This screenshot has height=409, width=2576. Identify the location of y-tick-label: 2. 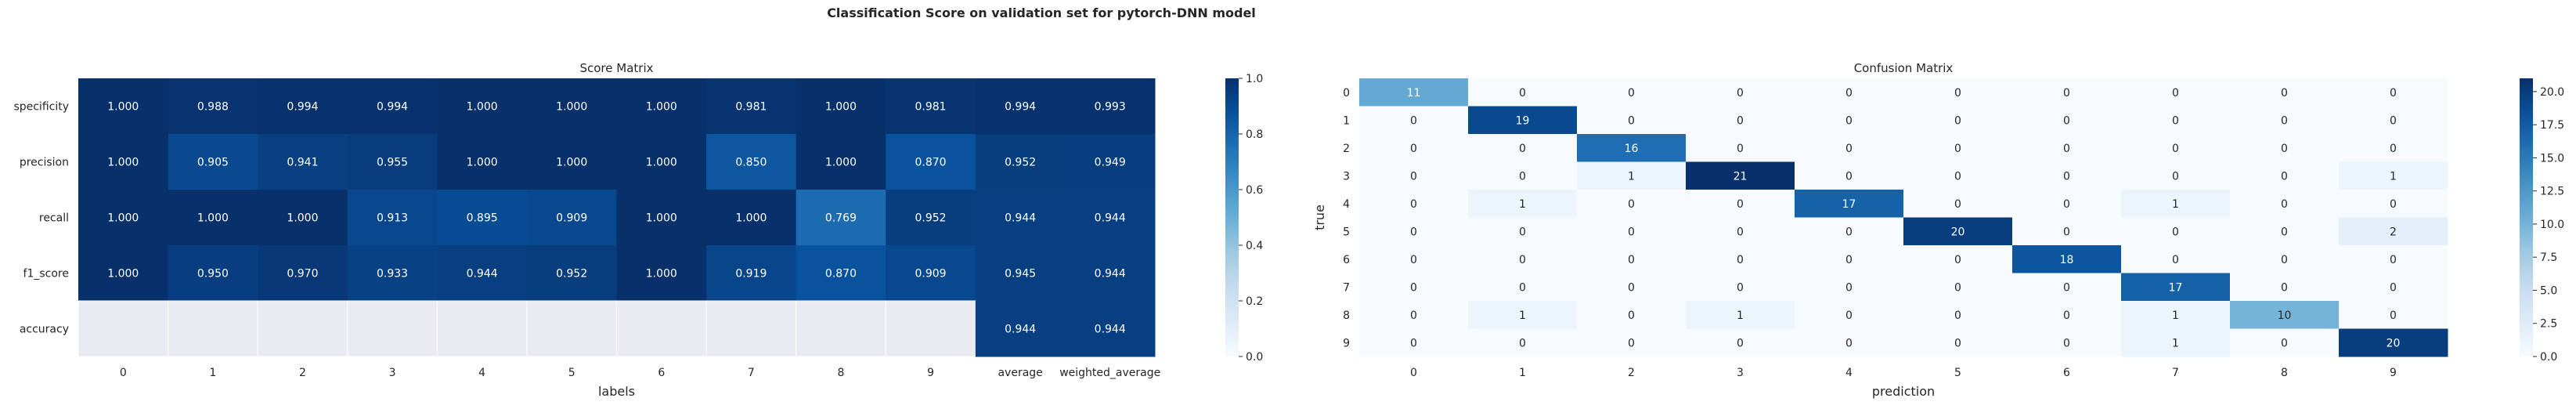
(1346, 149).